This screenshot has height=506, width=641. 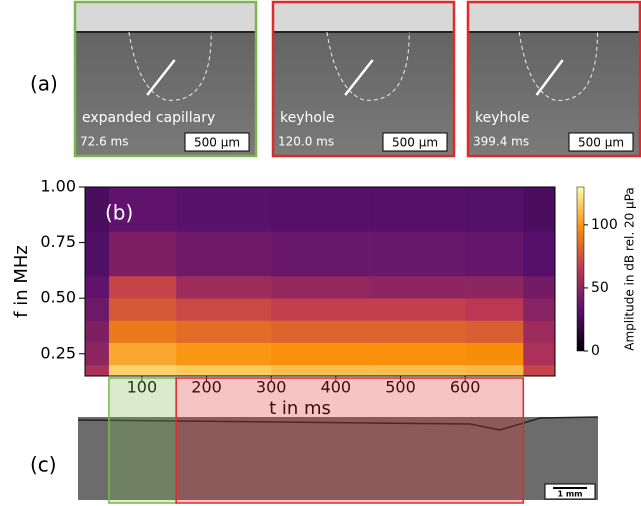 What do you see at coordinates (630, 269) in the screenshot?
I see `colorbar-label: Amplitude in dB rel. 20 µPa` at bounding box center [630, 269].